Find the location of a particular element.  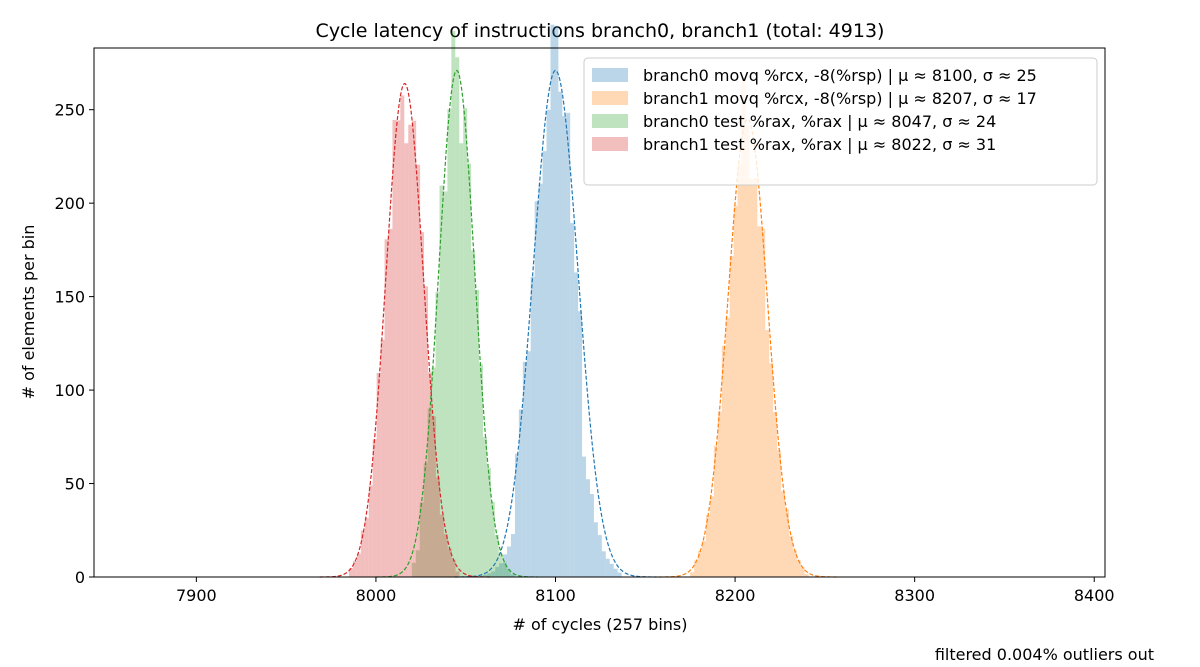

x-axis-label: # of cycles (257 bins) is located at coordinates (600, 624).